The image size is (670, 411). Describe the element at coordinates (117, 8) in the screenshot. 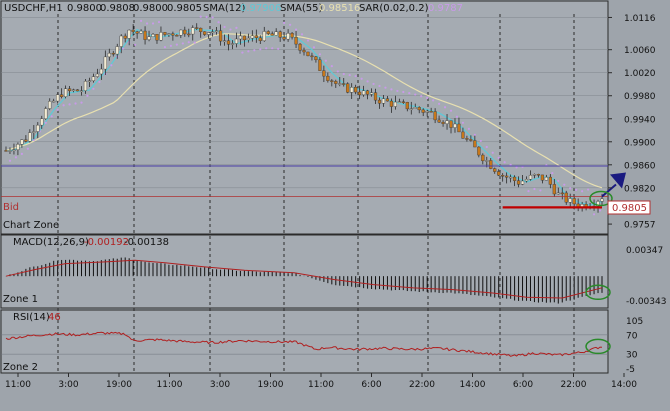

I see `high-value: 0.9808` at that location.